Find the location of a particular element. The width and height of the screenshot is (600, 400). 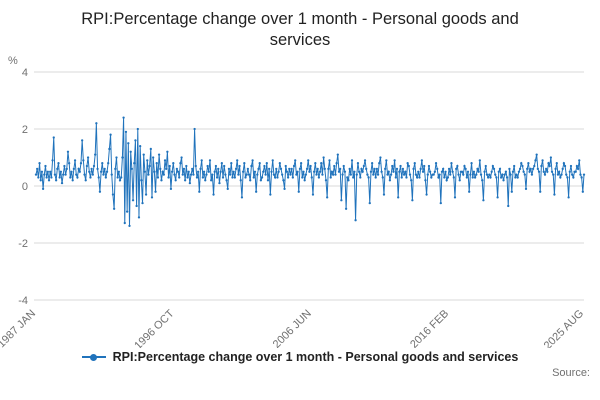

y-axis-labels: % 4 2 0 -2 -4 is located at coordinates (18, 181).